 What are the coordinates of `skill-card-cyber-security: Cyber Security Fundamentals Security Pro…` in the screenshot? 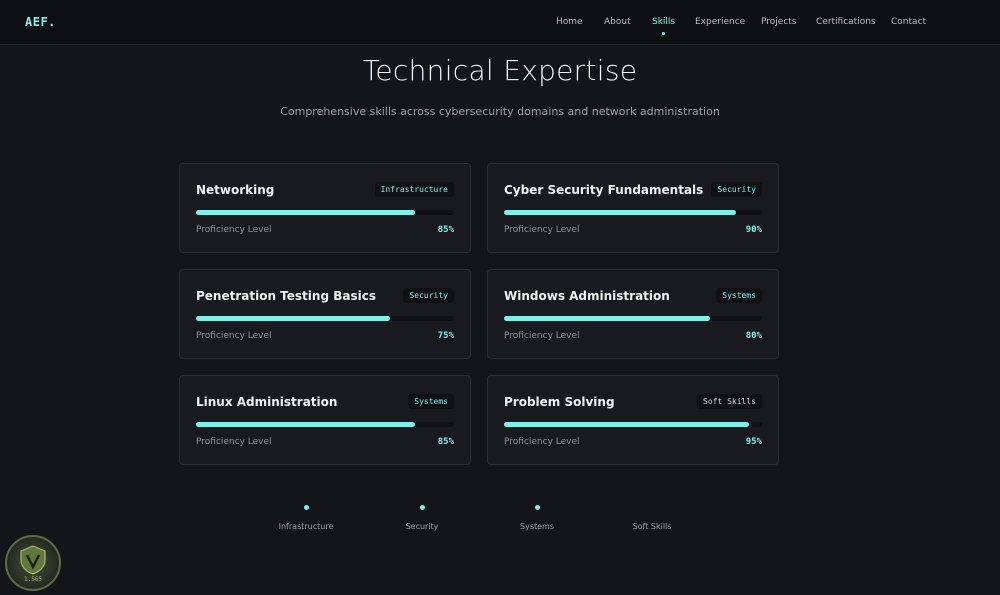 It's located at (633, 208).